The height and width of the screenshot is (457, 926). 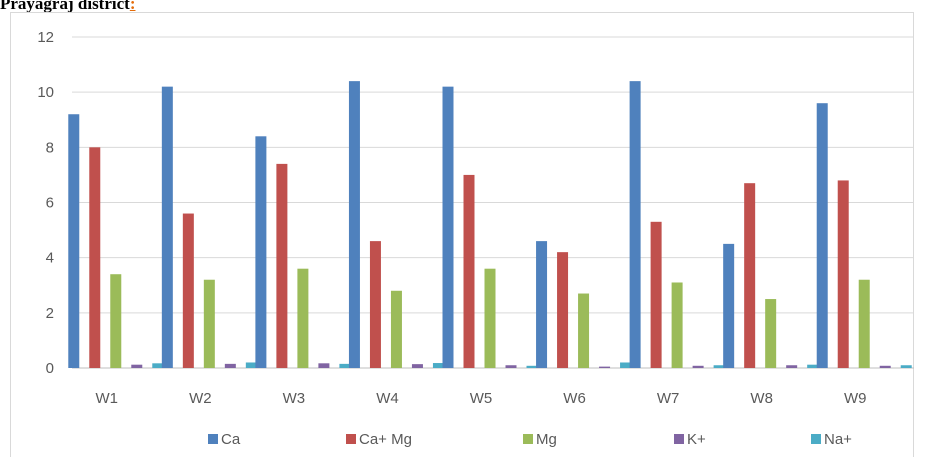 What do you see at coordinates (696, 439) in the screenshot?
I see `legend-label: K+` at bounding box center [696, 439].